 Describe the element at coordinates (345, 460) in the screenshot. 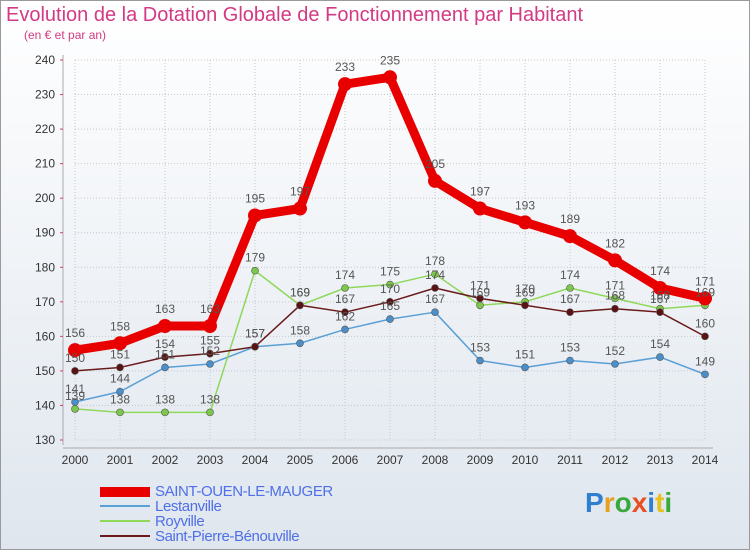

I see `x-tick-label: 2006` at that location.